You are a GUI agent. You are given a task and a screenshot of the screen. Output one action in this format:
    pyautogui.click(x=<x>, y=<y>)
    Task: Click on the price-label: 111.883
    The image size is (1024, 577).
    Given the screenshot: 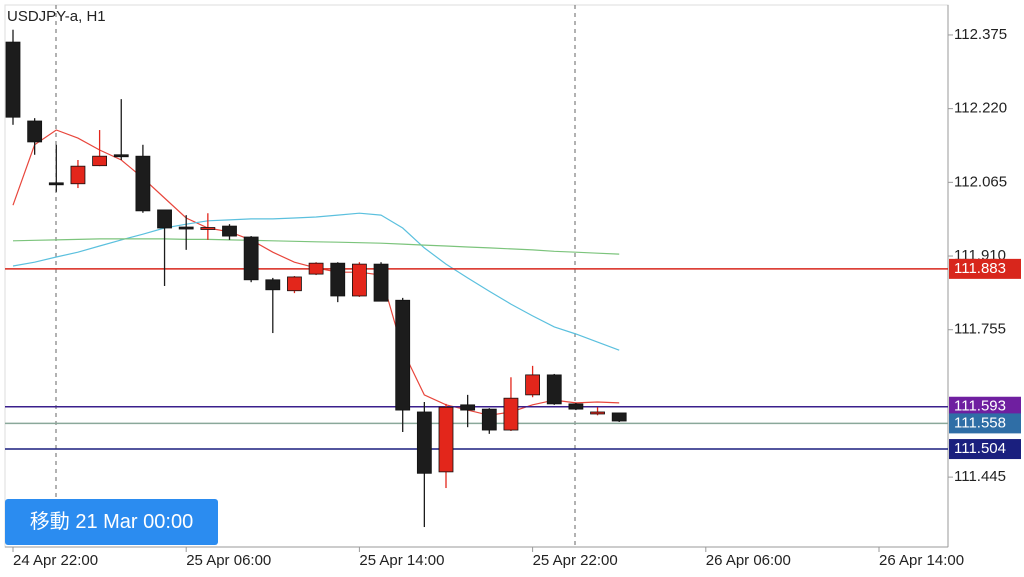 What is the action you would take?
    pyautogui.click(x=980, y=268)
    